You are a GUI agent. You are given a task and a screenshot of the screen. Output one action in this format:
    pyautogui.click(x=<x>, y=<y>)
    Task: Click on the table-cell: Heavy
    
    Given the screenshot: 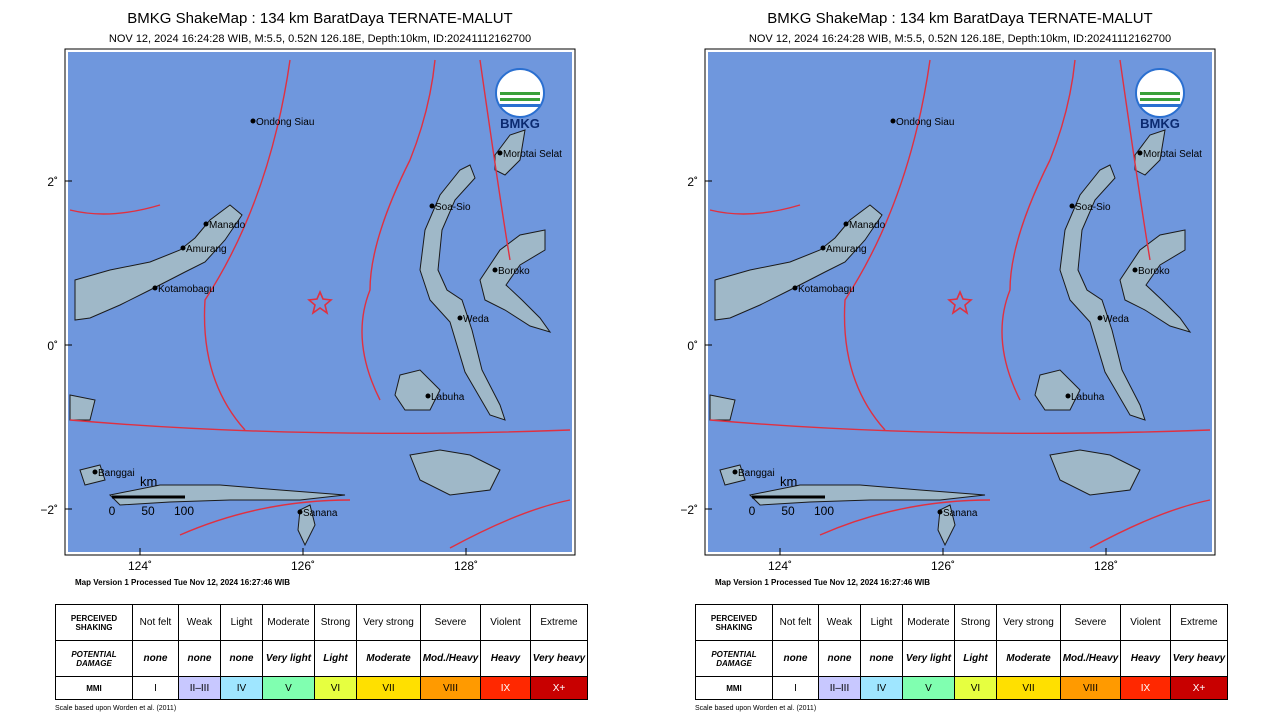 What is the action you would take?
    pyautogui.click(x=505, y=659)
    